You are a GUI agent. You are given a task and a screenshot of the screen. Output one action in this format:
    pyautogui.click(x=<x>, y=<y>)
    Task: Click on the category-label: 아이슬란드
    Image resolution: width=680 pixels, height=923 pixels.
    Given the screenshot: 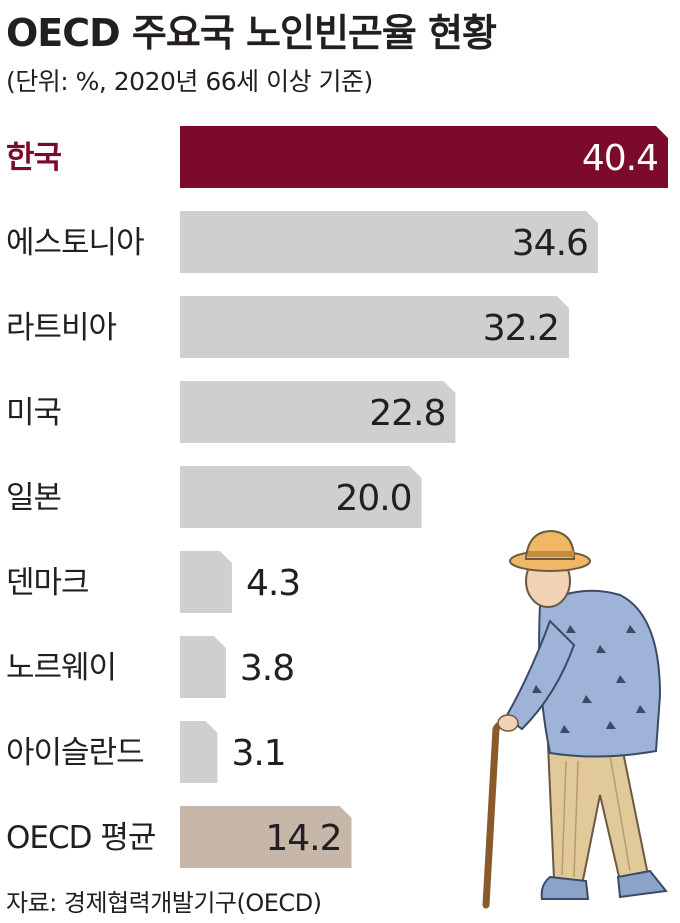 What is the action you would take?
    pyautogui.click(x=75, y=753)
    